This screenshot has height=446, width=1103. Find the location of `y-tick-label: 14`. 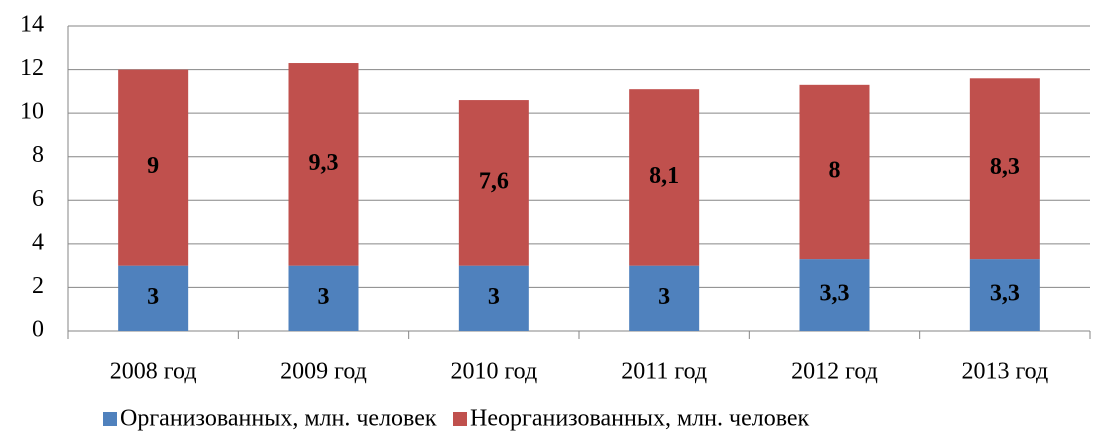

y-tick-label: 14 is located at coordinates (32, 25).